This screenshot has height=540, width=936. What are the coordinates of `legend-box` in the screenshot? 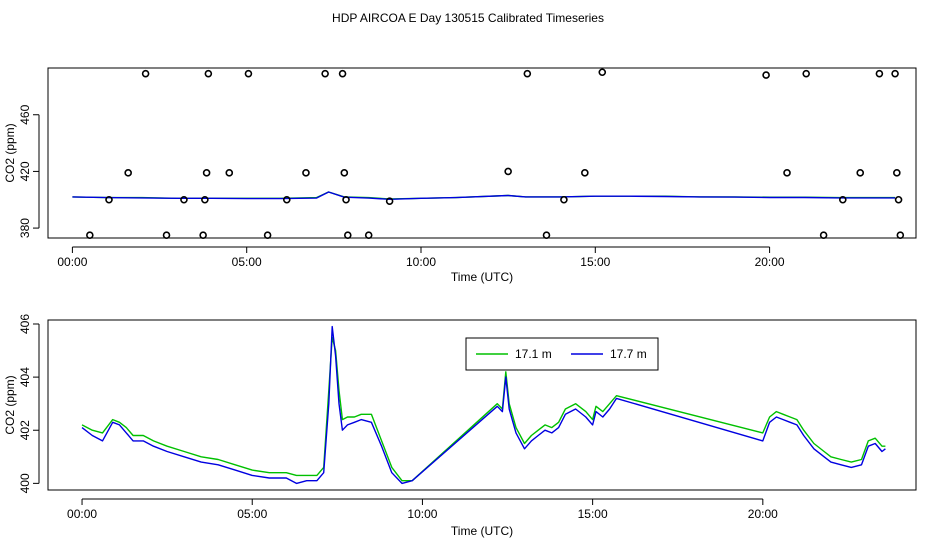 It's located at (562, 354).